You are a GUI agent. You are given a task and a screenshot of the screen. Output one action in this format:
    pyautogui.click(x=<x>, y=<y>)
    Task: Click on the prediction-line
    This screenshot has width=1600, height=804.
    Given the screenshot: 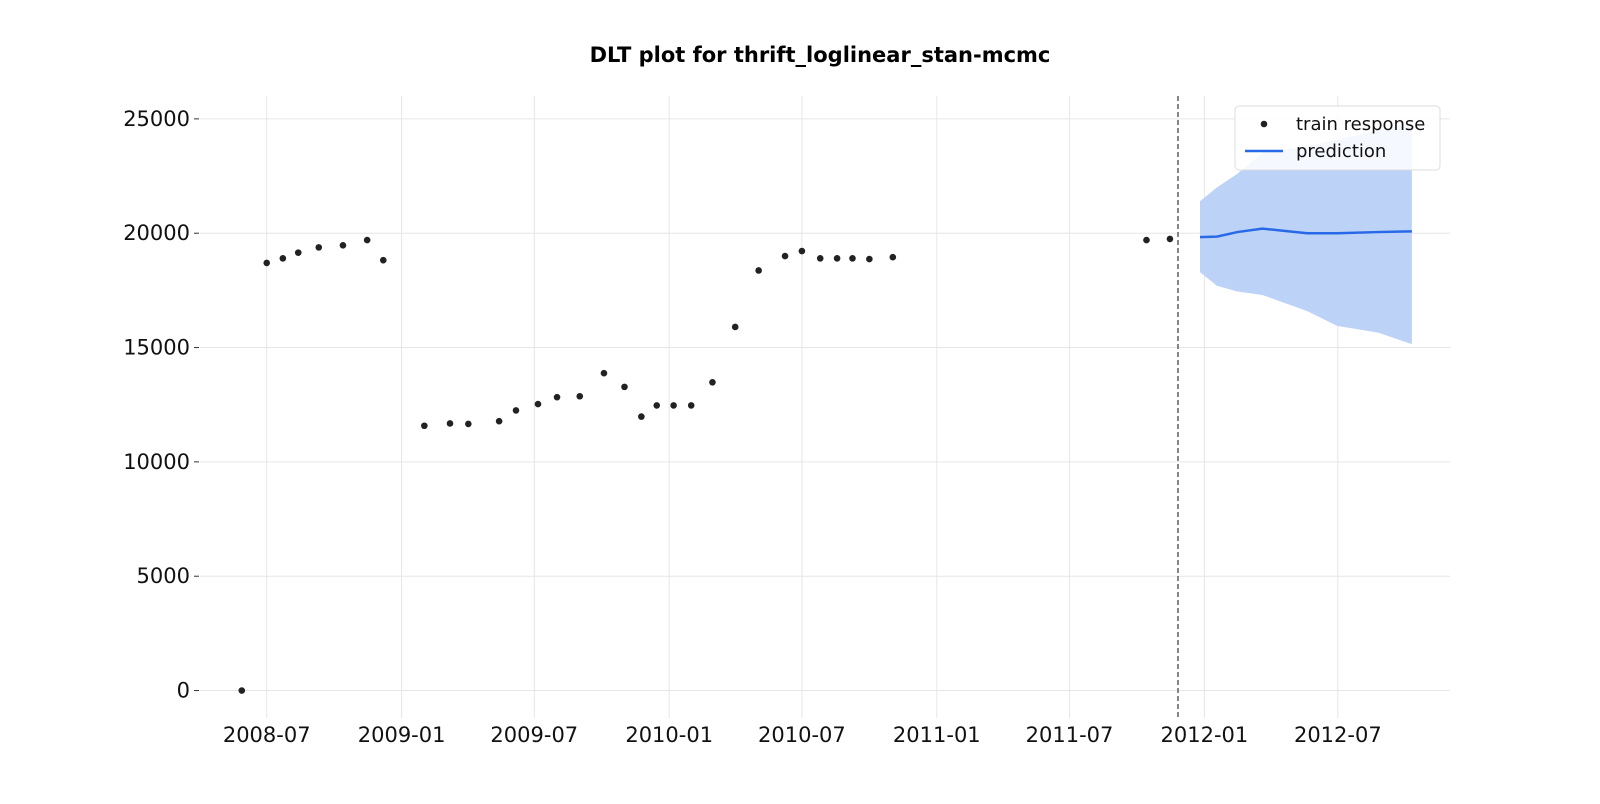 What is the action you would take?
    pyautogui.click(x=1305, y=233)
    